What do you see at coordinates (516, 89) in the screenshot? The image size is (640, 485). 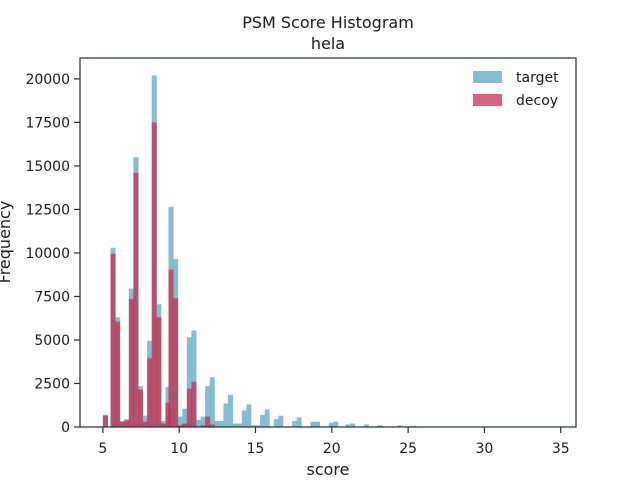 I see `legend: target decoy` at bounding box center [516, 89].